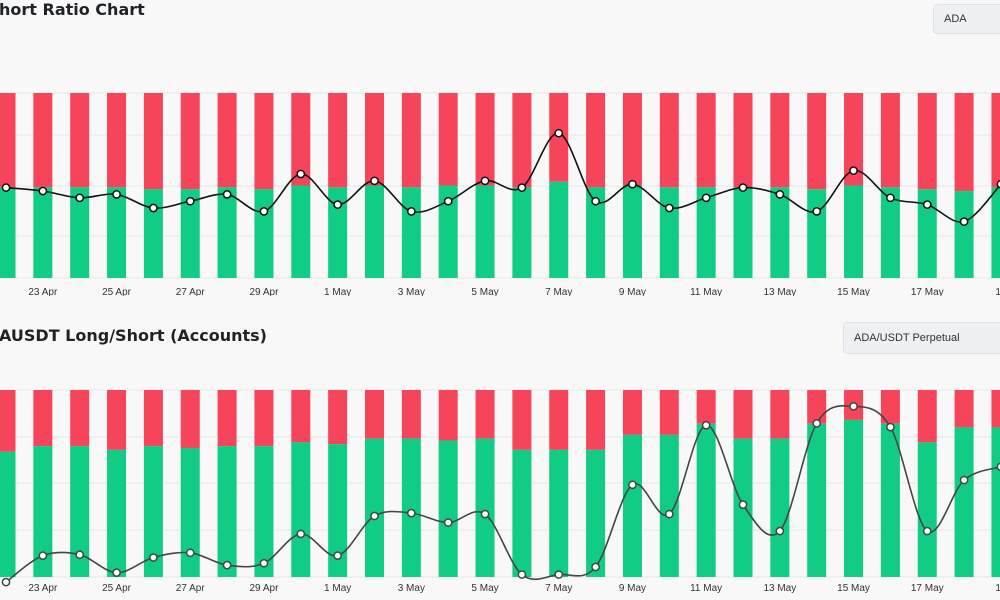  Describe the element at coordinates (853, 588) in the screenshot. I see `x-tick-label: 15 May` at that location.